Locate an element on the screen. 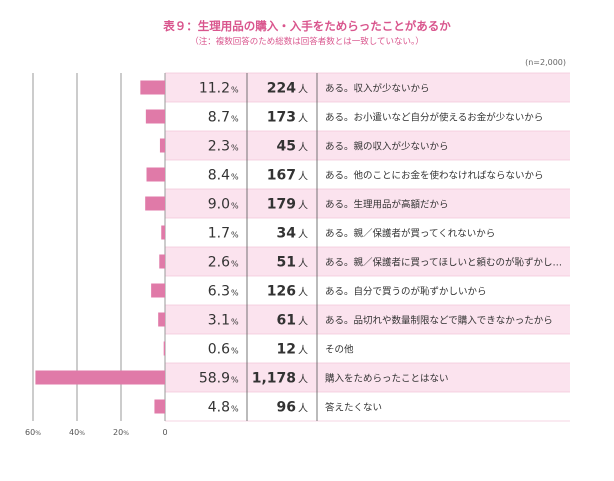 This screenshot has height=481, width=614. category-label: ある。生理用品が高額だから is located at coordinates (387, 205).